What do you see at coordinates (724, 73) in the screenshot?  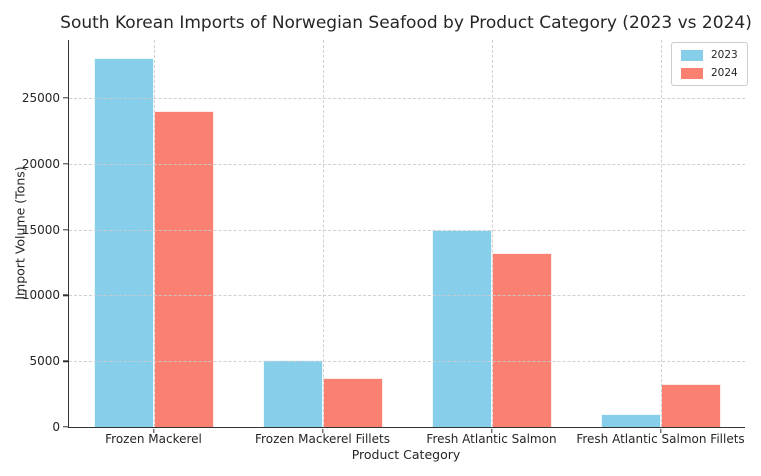 I see `legend-label-2024: 2024` at bounding box center [724, 73].